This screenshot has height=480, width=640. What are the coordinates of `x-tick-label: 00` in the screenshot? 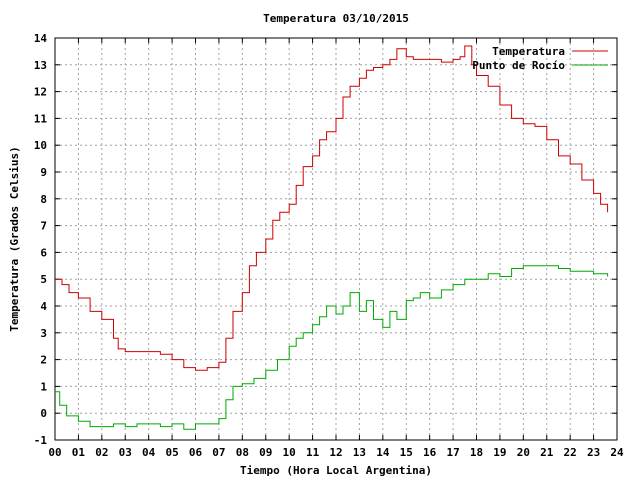 It's located at (54, 452).